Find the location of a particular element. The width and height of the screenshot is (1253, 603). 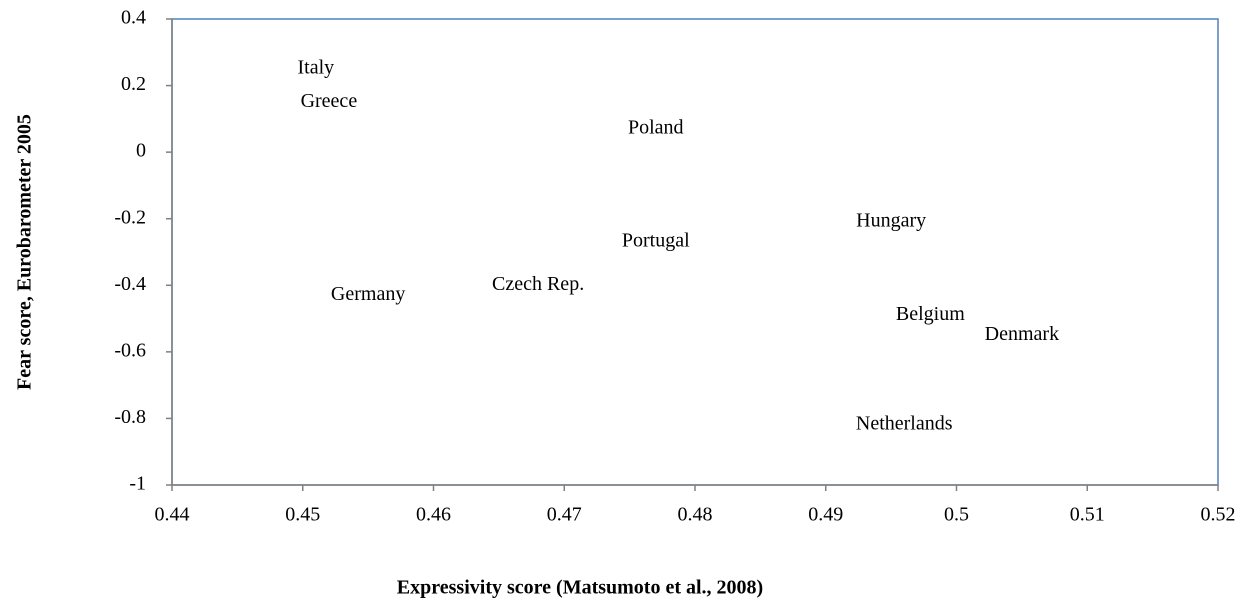

x-tick-label: 0.52 is located at coordinates (1218, 515).